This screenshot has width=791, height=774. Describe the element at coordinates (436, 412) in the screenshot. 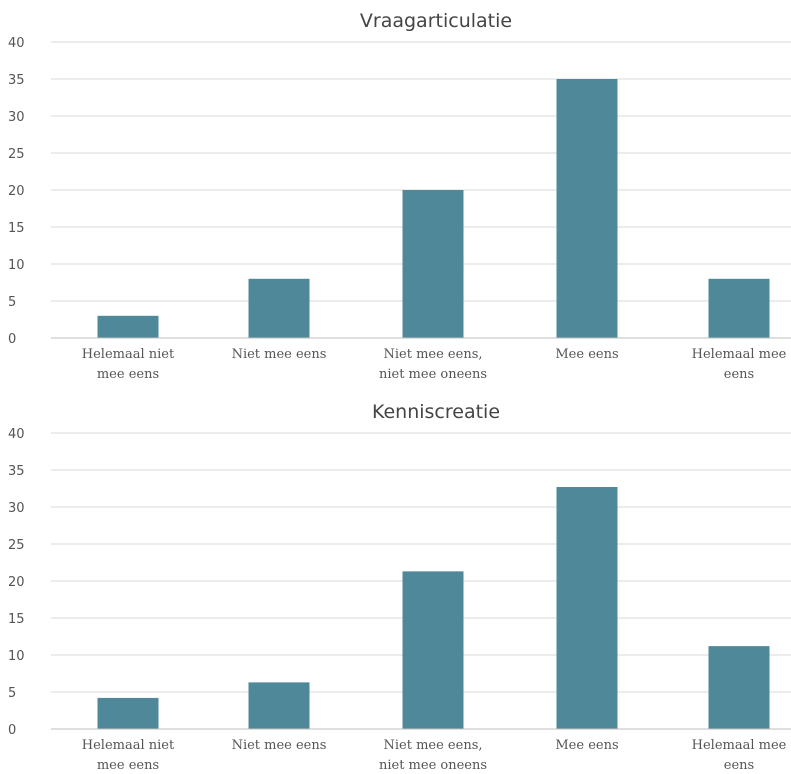

I see `chart-title: Kenniscreatie` at that location.